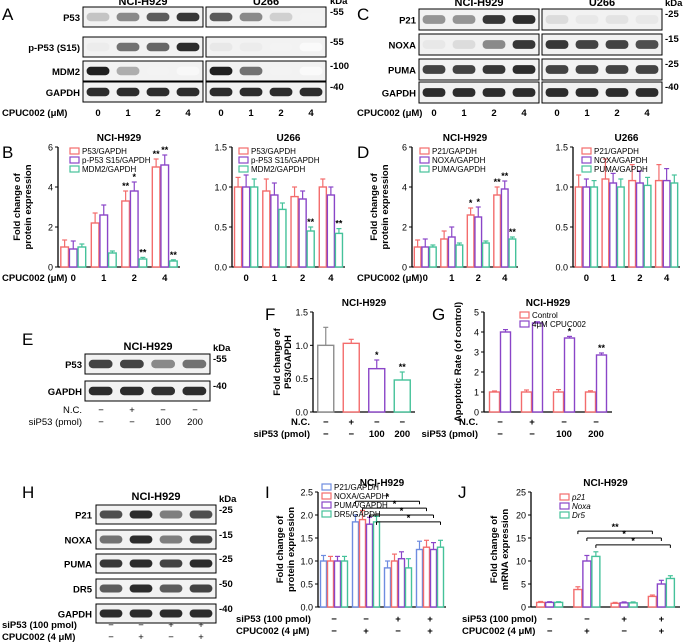 This screenshot has width=685, height=644. Describe the element at coordinates (50, 148) in the screenshot. I see `y-tick-label: 6` at that location.